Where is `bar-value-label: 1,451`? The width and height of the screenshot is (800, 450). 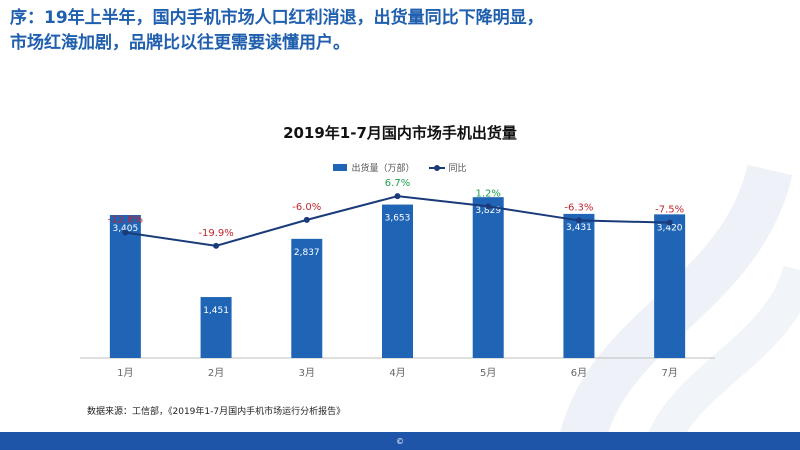
bar-value-label: 1,451 is located at coordinates (216, 311).